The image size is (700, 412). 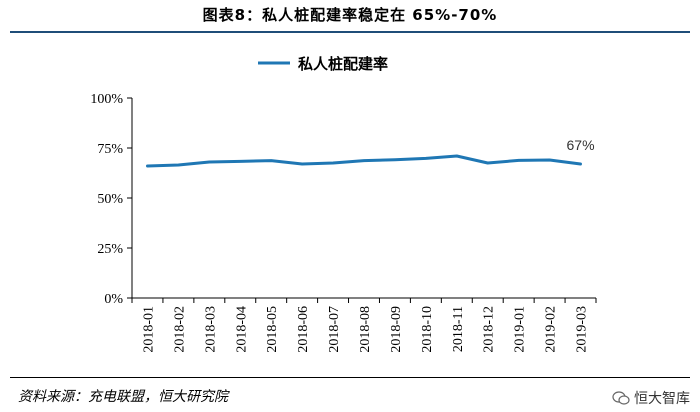 What do you see at coordinates (113, 299) in the screenshot?
I see `y-tick-label: 0%` at bounding box center [113, 299].